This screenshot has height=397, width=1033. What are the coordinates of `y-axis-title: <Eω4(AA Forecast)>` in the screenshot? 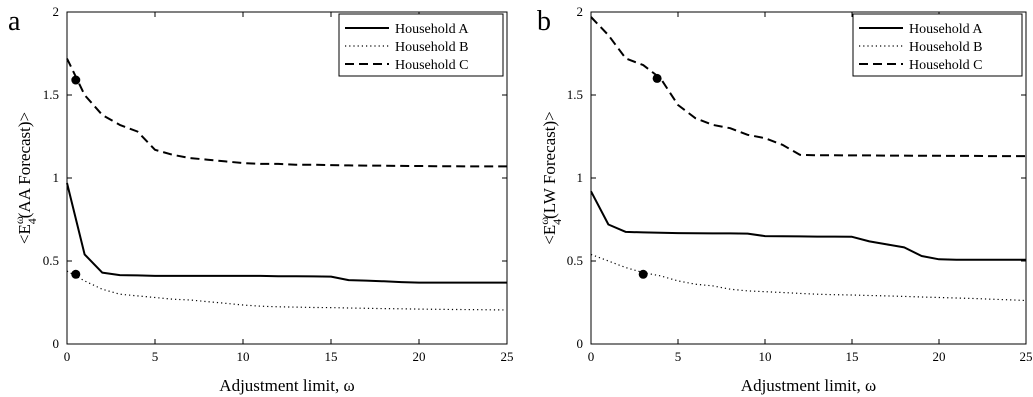 It's located at (25, 178).